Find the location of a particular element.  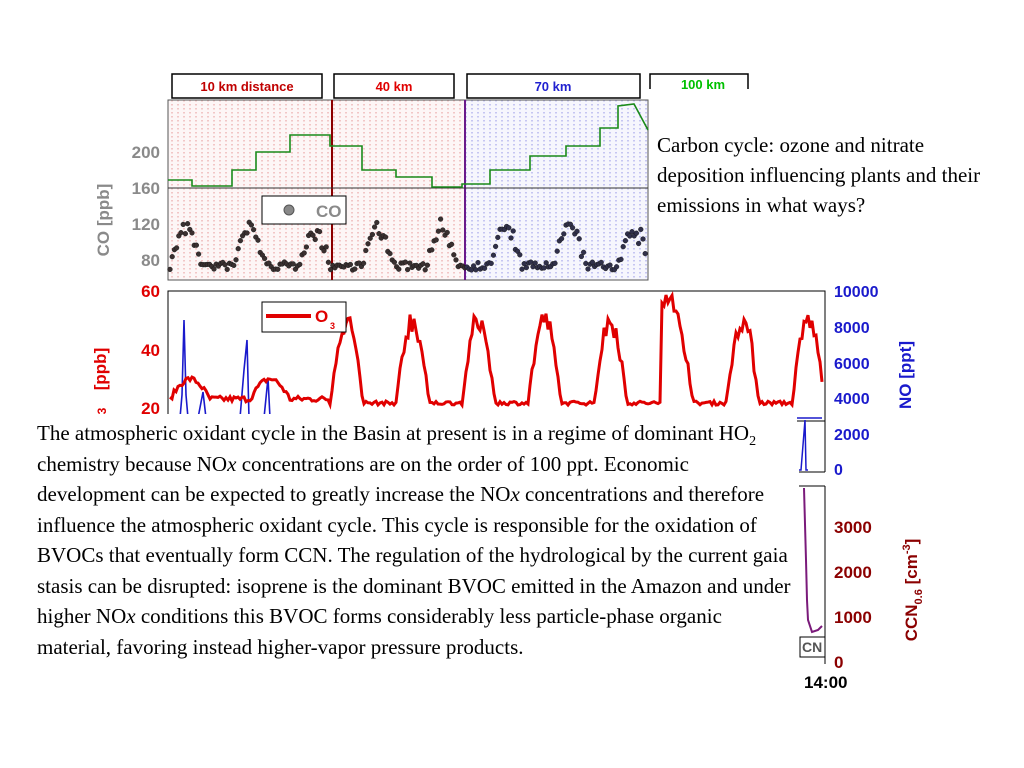

distance-labels: 10 km distance 40 km 70 km 100 km is located at coordinates (460, 86).